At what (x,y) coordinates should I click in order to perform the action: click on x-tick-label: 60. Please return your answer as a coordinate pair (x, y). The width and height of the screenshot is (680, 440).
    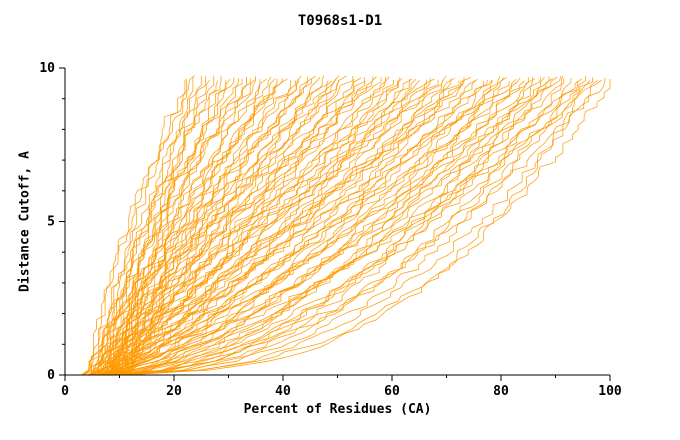
    Looking at the image, I should click on (392, 391).